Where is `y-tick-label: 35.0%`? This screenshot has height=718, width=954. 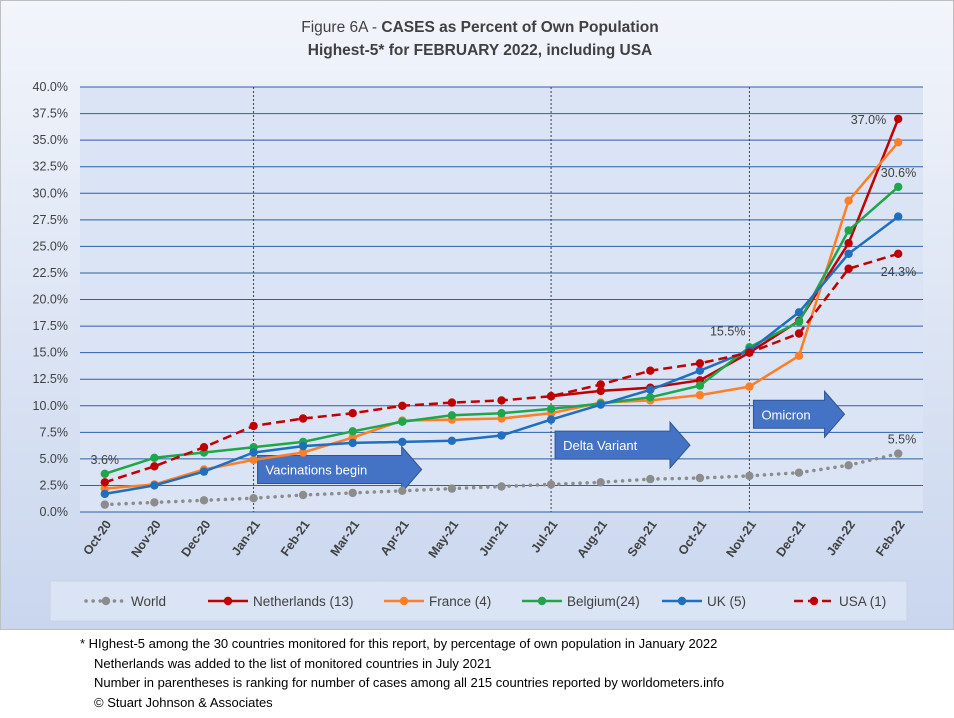
y-tick-label: 35.0% is located at coordinates (50, 140).